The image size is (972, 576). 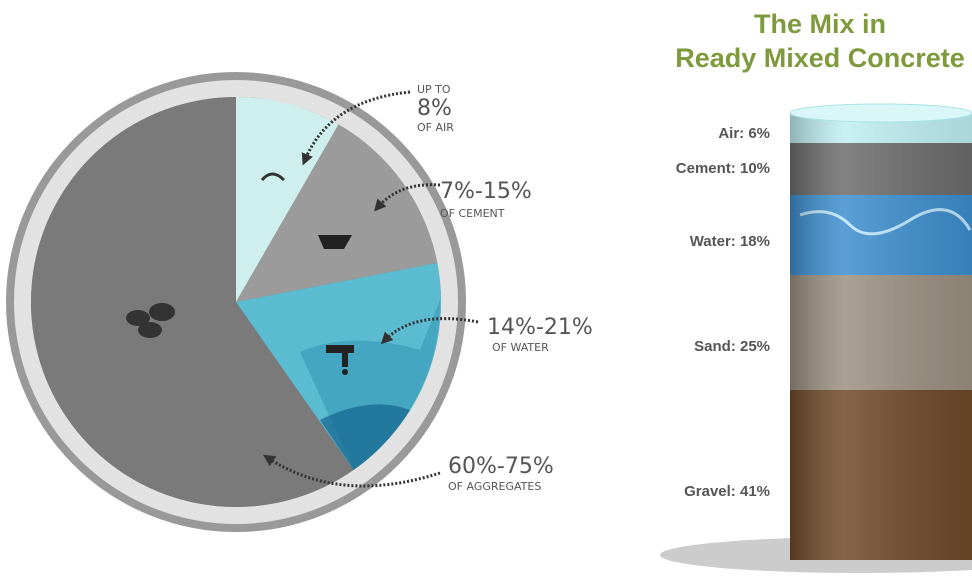 I want to click on annotation-suffix: OF AIR, so click(x=435, y=127).